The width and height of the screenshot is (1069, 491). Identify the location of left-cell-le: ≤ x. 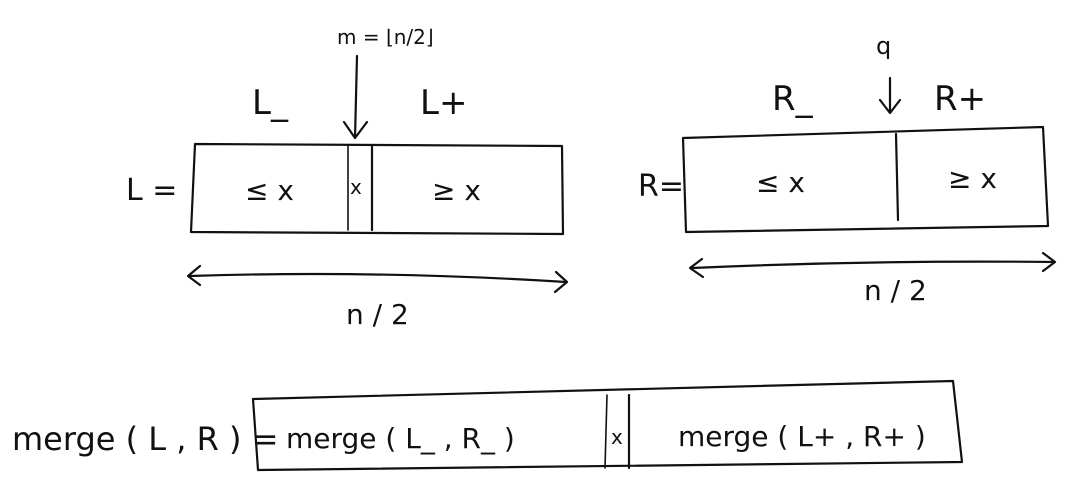
(269, 190).